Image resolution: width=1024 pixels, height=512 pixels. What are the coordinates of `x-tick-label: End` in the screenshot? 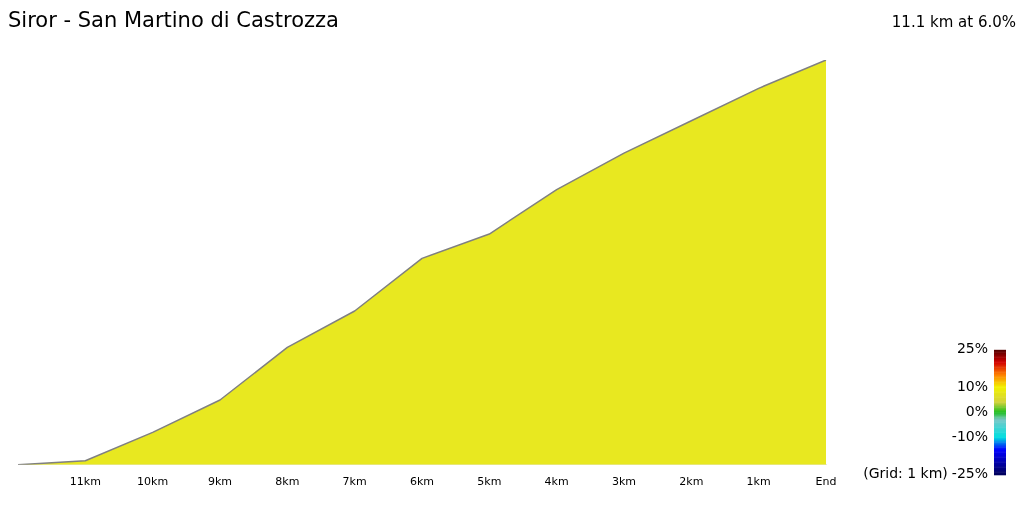 It's located at (826, 482).